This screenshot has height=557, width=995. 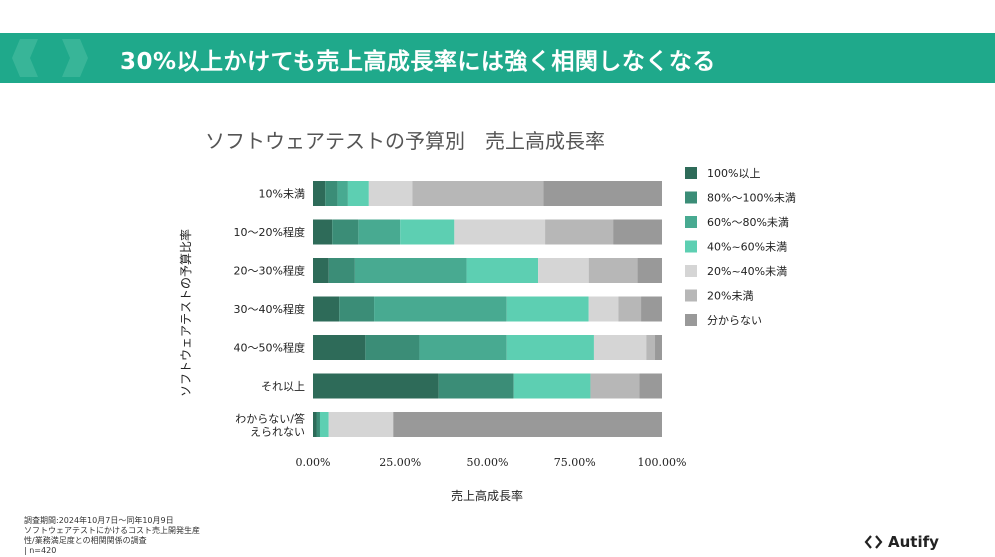 I want to click on x-tick-label: 50.00%, so click(x=488, y=462).